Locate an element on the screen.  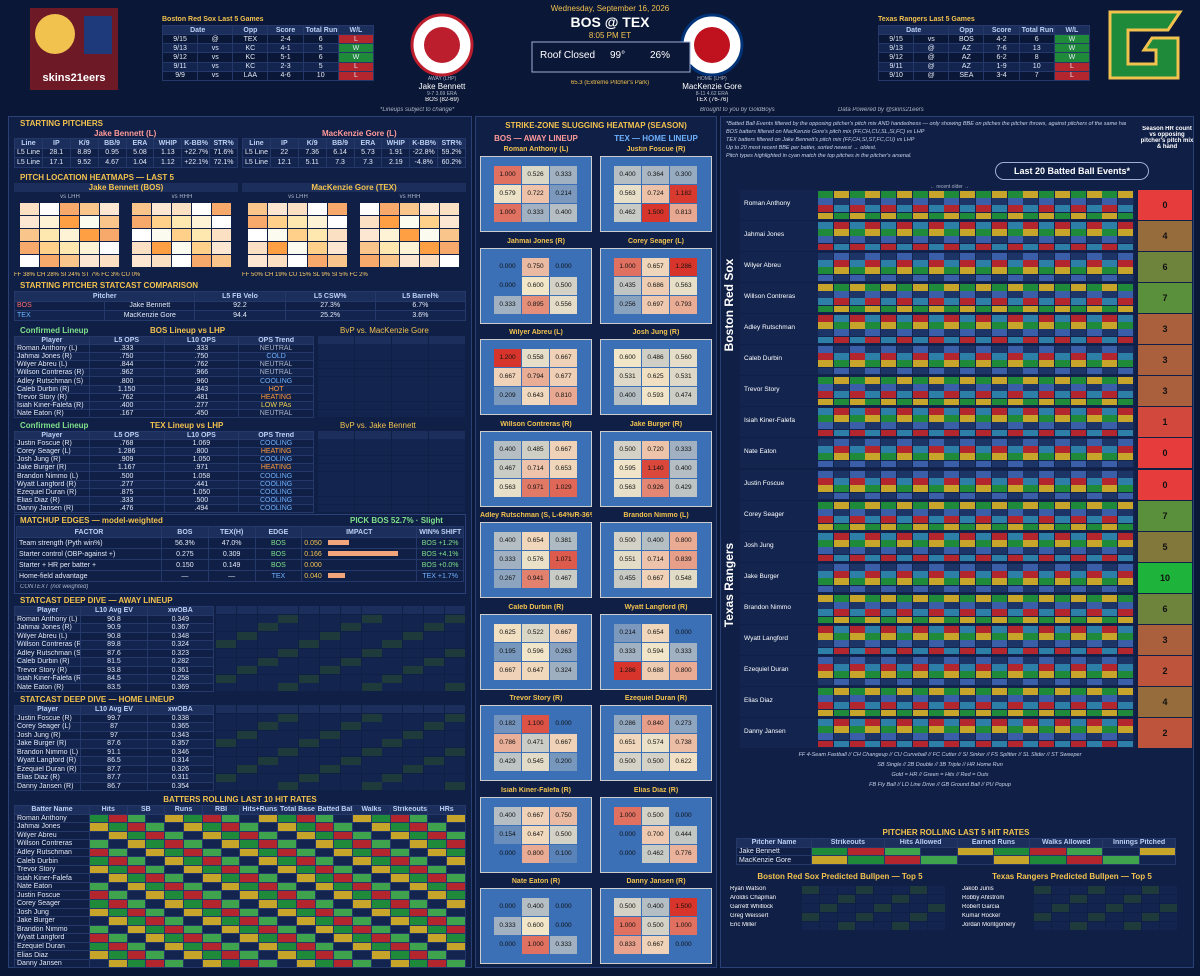
column-header: Player is located at coordinates (52, 341).